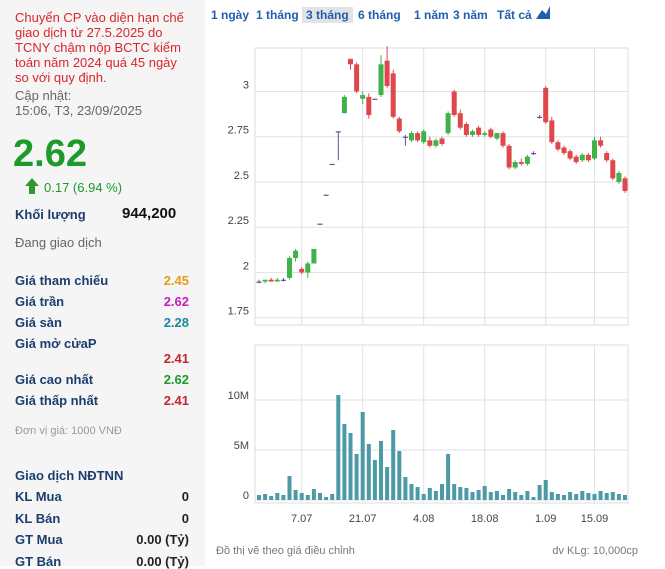 This screenshot has width=665, height=569. Describe the element at coordinates (470, 15) in the screenshot. I see `range-button: 3 năm` at that location.